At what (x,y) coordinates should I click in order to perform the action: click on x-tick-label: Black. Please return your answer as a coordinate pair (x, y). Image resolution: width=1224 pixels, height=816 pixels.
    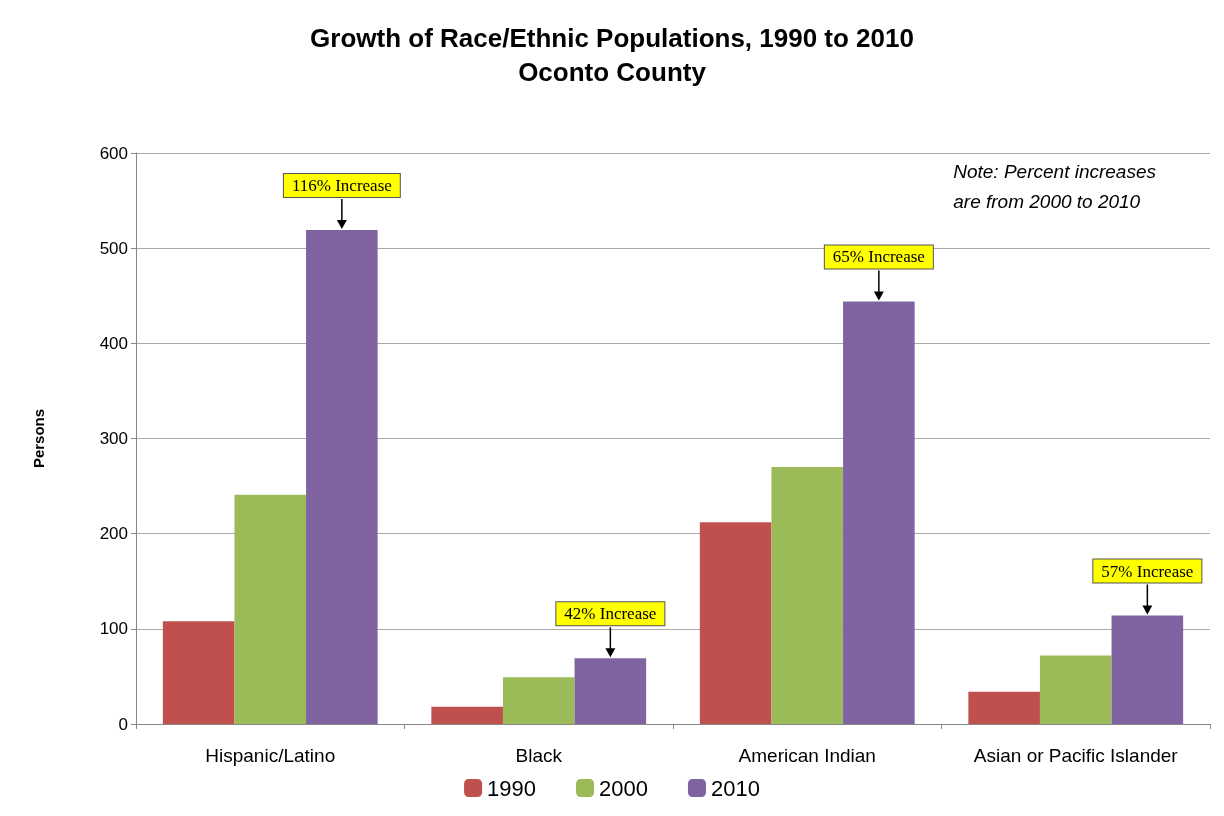
    Looking at the image, I should click on (539, 755).